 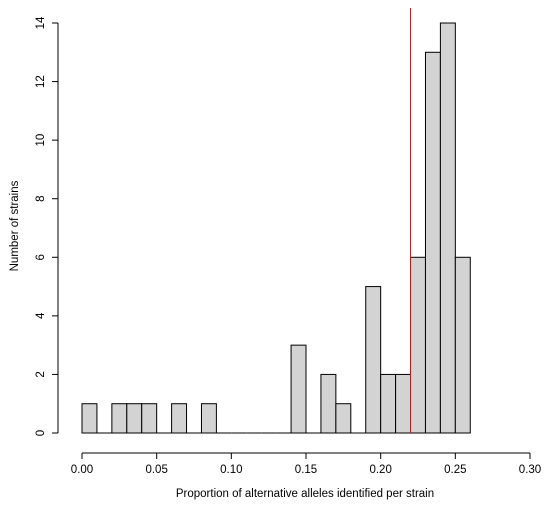 I want to click on x-tick-label: 0.00, so click(x=82, y=470).